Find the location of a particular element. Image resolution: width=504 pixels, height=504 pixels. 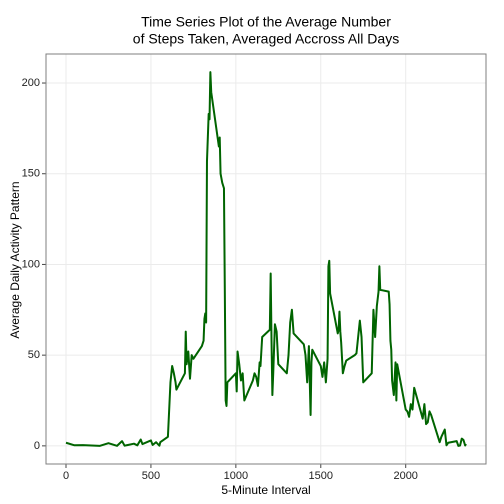

y-tick-label: 150 is located at coordinates (31, 174).